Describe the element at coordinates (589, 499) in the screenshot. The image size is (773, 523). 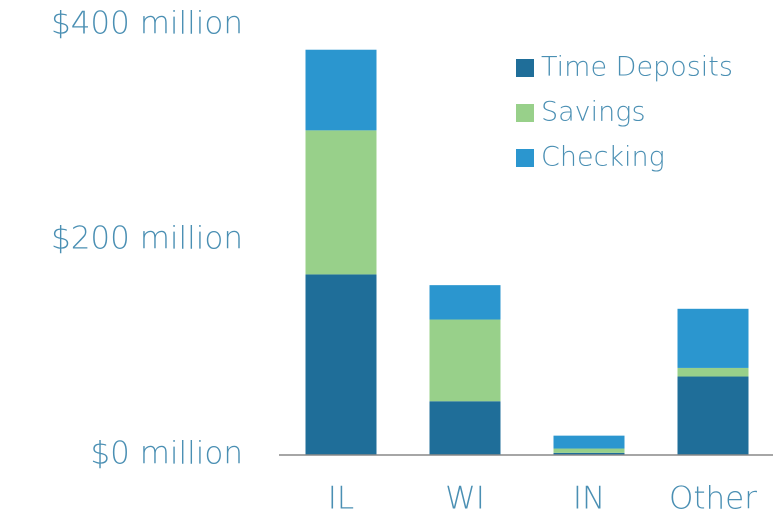
I see `x-tick-label: IN` at that location.